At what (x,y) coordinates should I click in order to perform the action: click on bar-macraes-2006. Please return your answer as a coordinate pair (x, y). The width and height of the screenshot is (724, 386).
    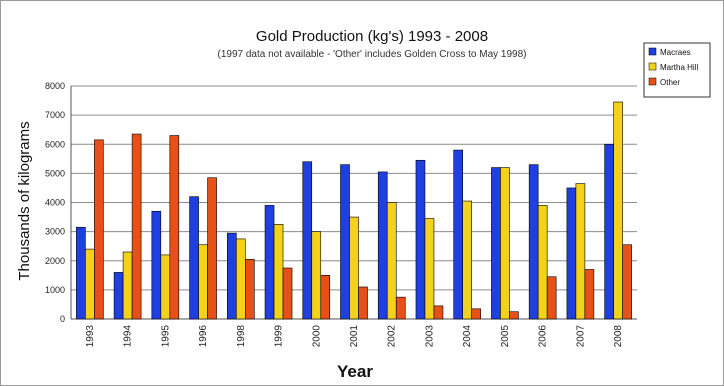
    Looking at the image, I should click on (533, 242).